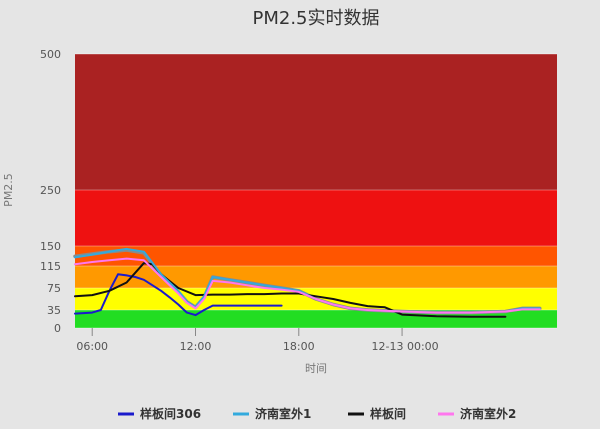 The width and height of the screenshot is (600, 429). What do you see at coordinates (50, 266) in the screenshot?
I see `y-tick-label: 115` at bounding box center [50, 266].